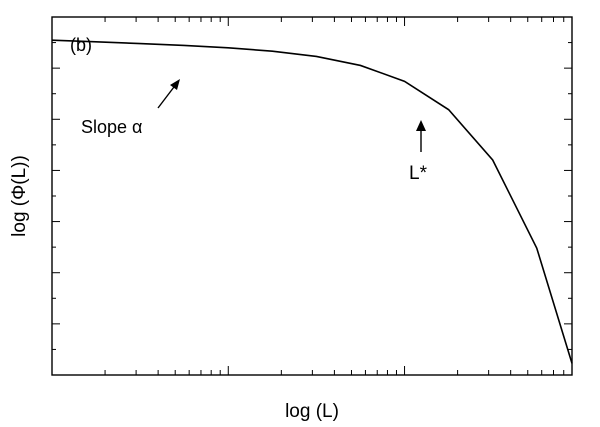 The height and width of the screenshot is (427, 600). Describe the element at coordinates (19, 196) in the screenshot. I see `y-axis-label: log (Φ(L))` at that location.